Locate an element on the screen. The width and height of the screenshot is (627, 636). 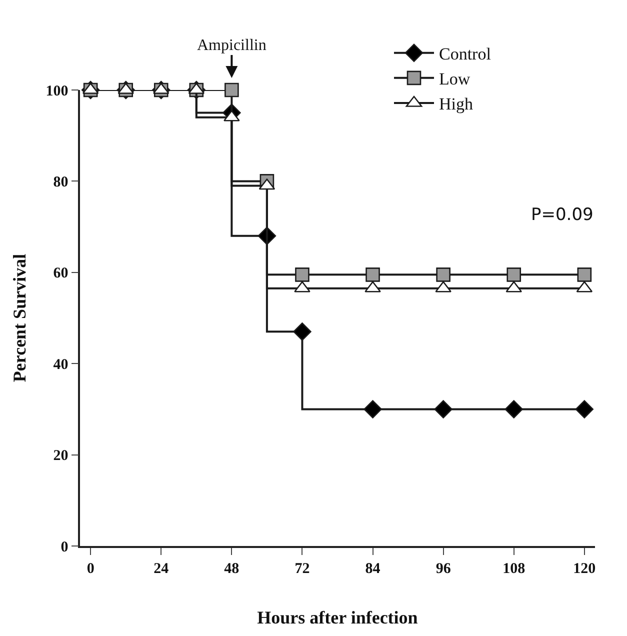
annotation: Ampicillin is located at coordinates (231, 45).